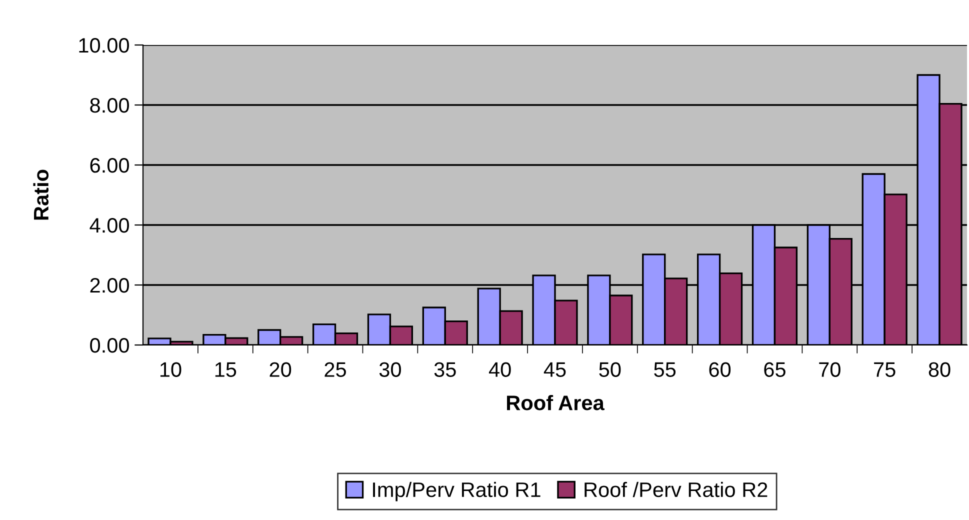 This screenshot has height=520, width=969. Describe the element at coordinates (775, 369) in the screenshot. I see `x-tick-label: 65` at that location.